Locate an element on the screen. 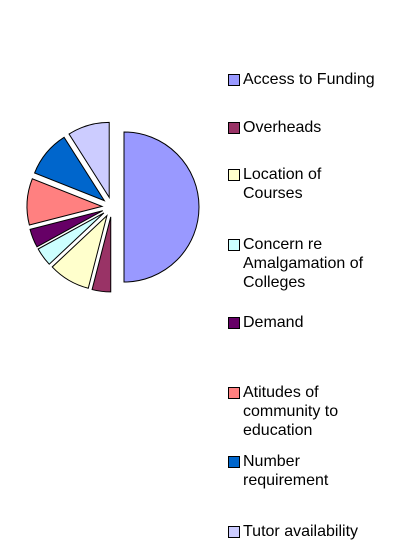  legend-entry: Number requirement is located at coordinates (308, 471).